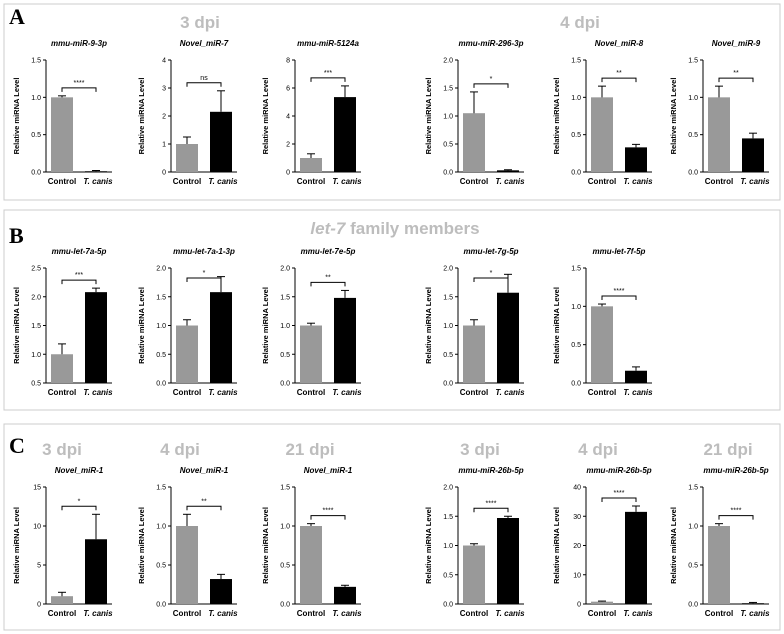 The width and height of the screenshot is (784, 634). Describe the element at coordinates (480, 449) in the screenshot. I see `group-header-c-4: 3 dpi` at that location.